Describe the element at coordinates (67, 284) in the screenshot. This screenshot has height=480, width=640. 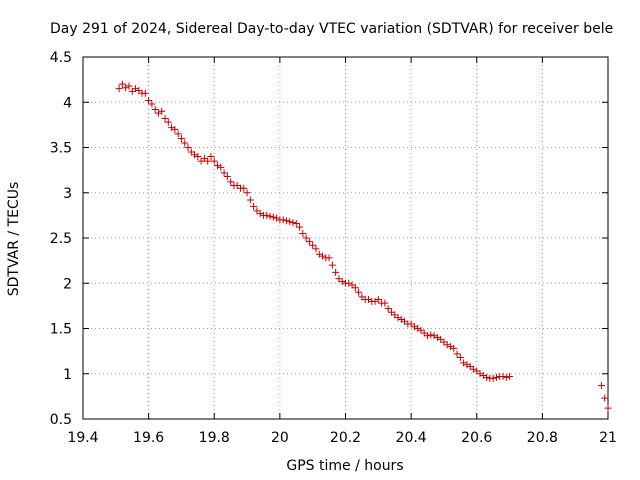
I see `y-tick-label: 2` at that location.